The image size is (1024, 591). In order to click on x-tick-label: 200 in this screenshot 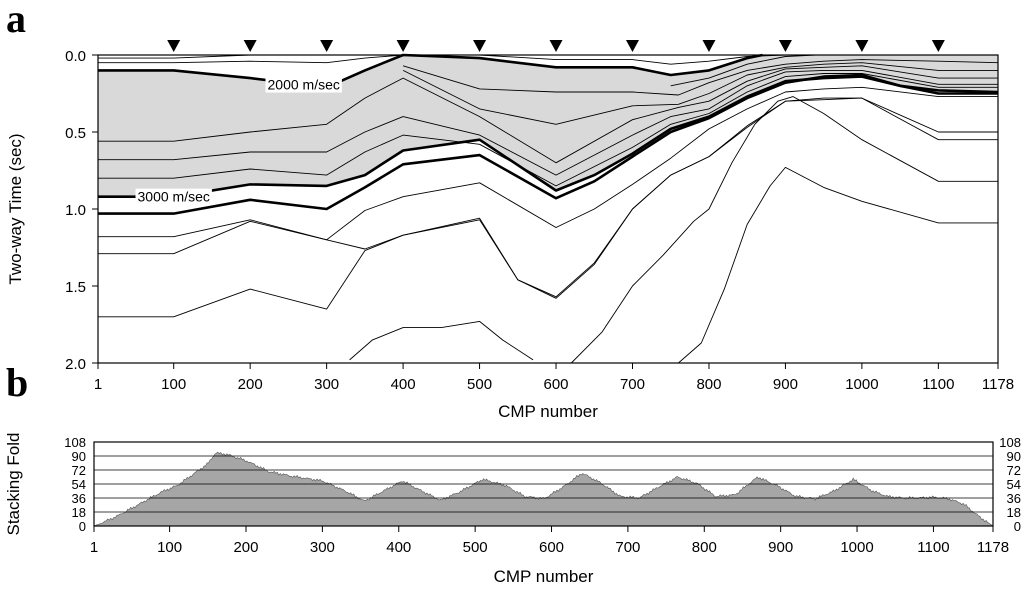, I will do `click(250, 384)`.